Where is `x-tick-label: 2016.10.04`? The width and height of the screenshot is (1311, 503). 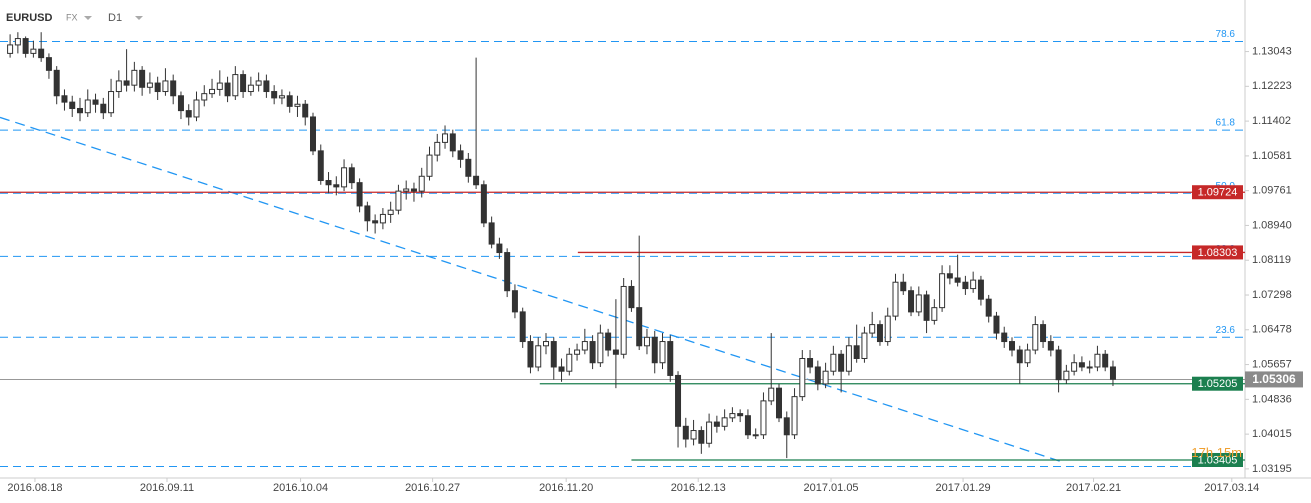
x-tick-label: 2016.10.04 is located at coordinates (300, 488).